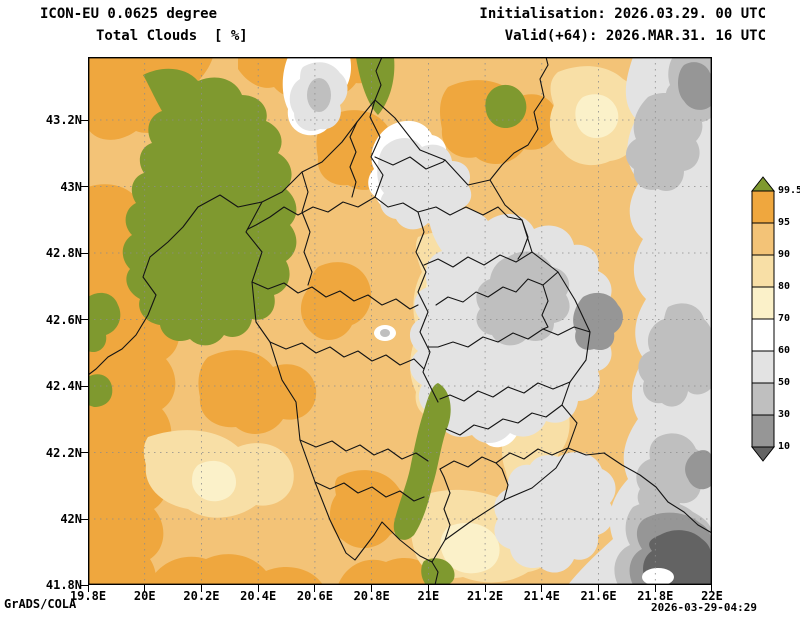  I want to click on lat-tick-label: 42.2N, so click(63, 452).